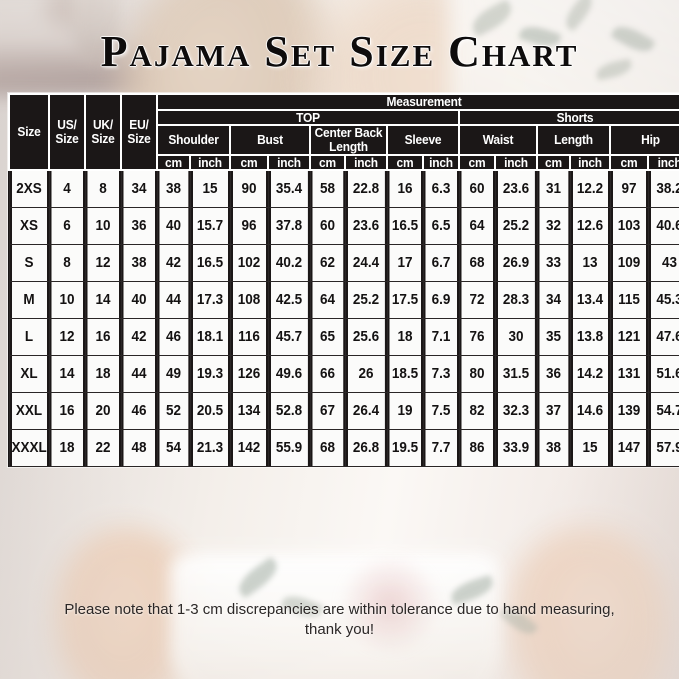  Describe the element at coordinates (516, 262) in the screenshot. I see `table-cell: 26.9` at that location.